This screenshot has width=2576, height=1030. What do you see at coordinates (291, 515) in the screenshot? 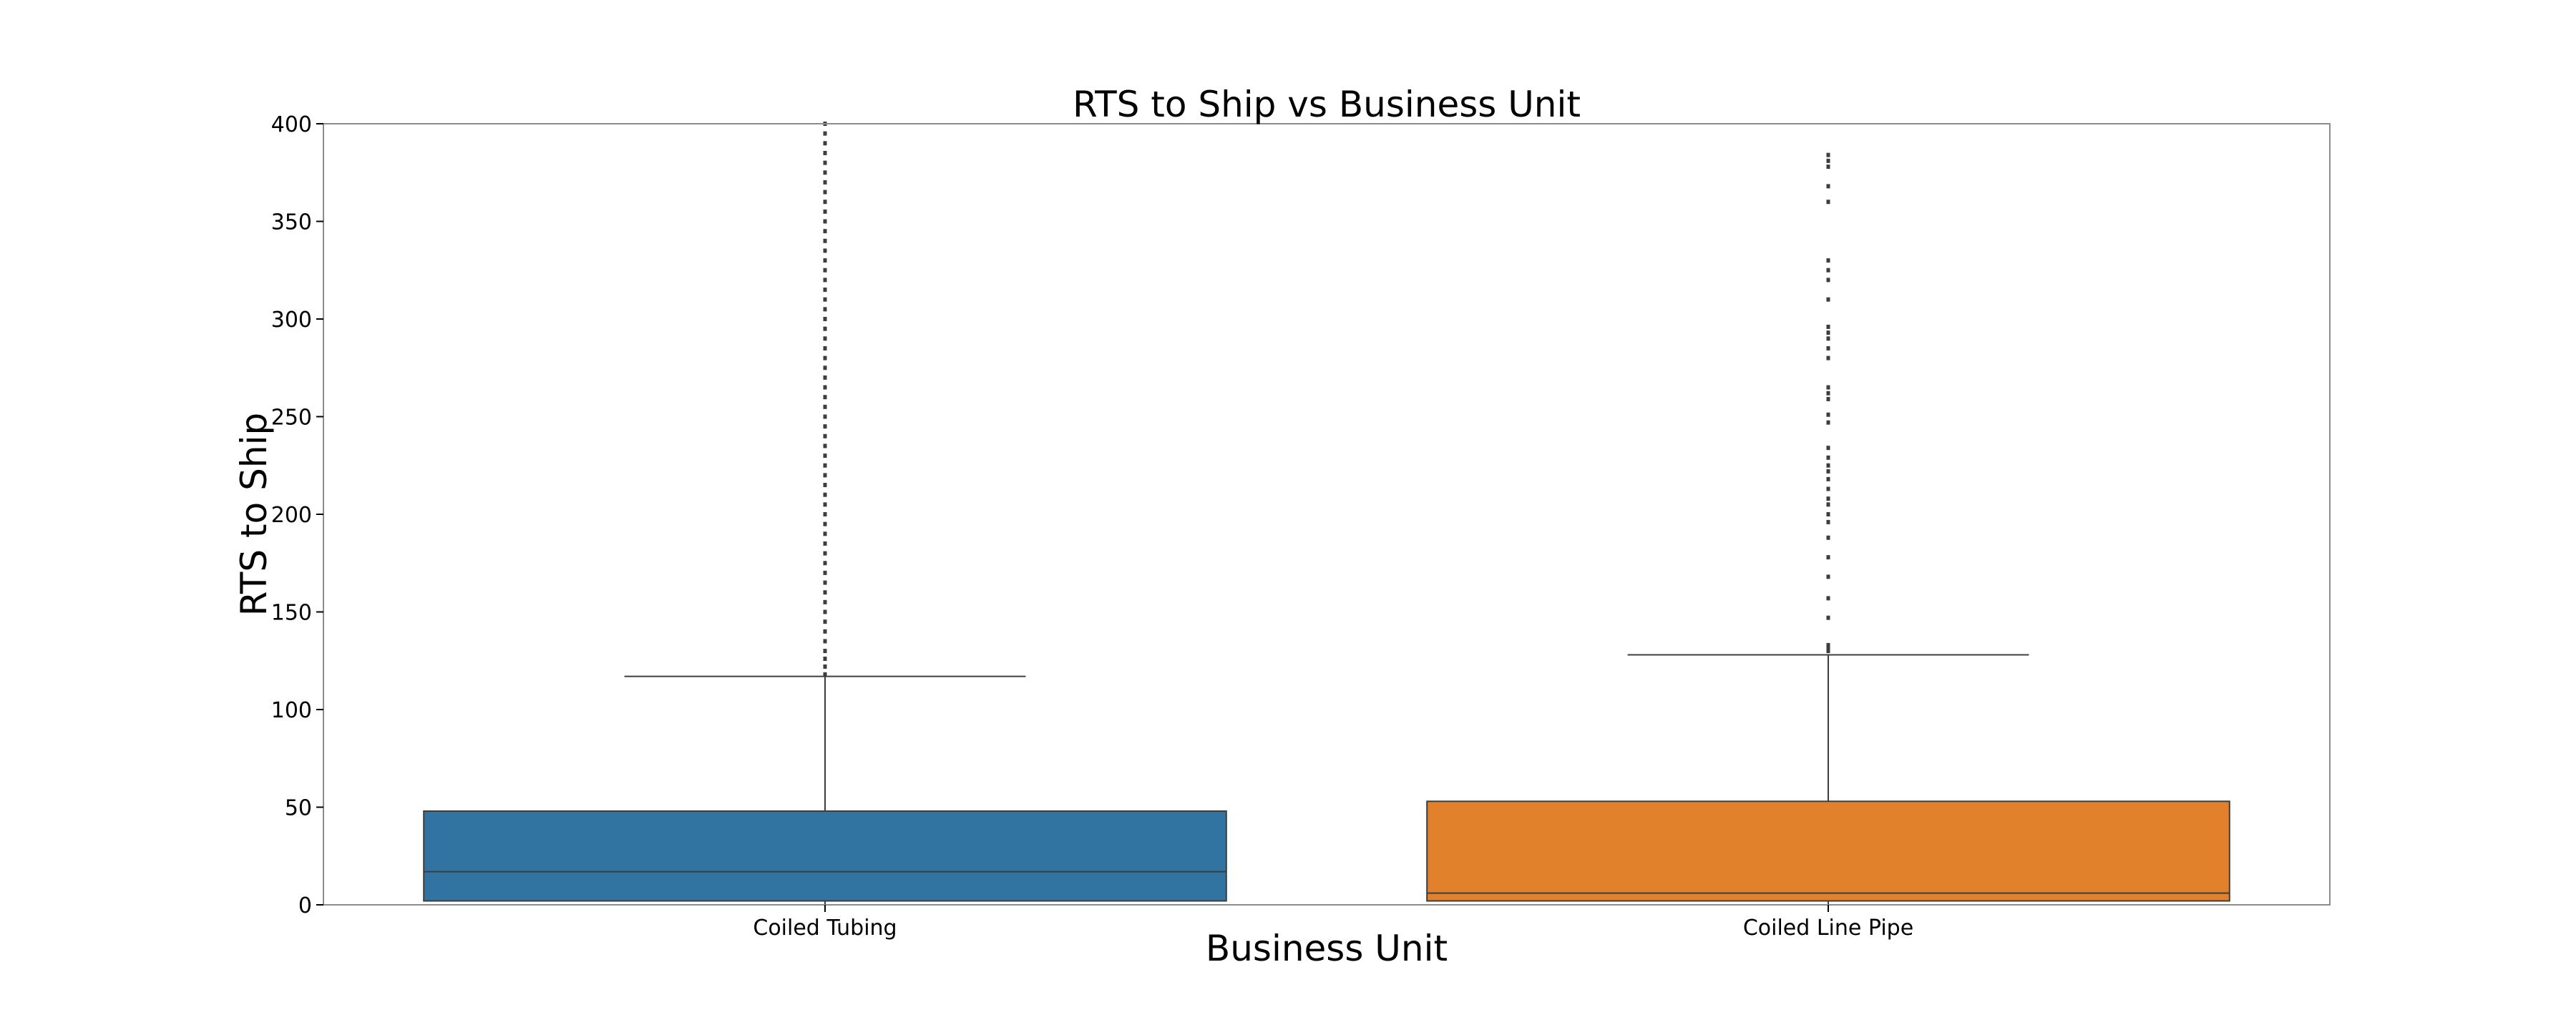
I see `y-tick-label: 200` at bounding box center [291, 515].